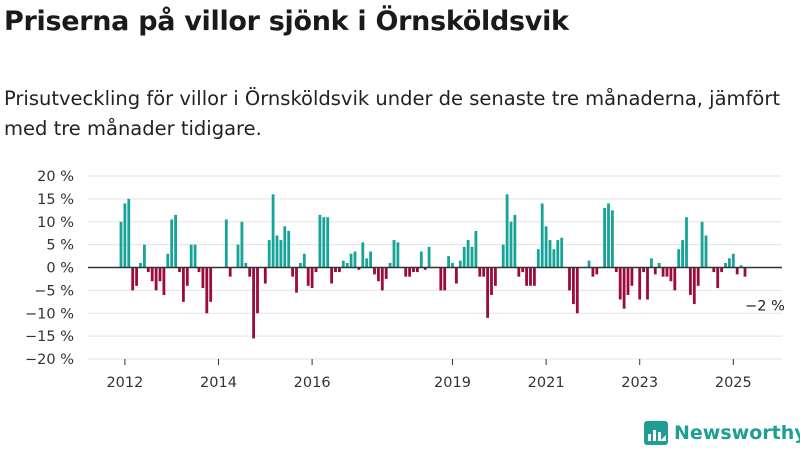  What do you see at coordinates (765, 307) in the screenshot?
I see `last-value-label: −2 %` at bounding box center [765, 307].